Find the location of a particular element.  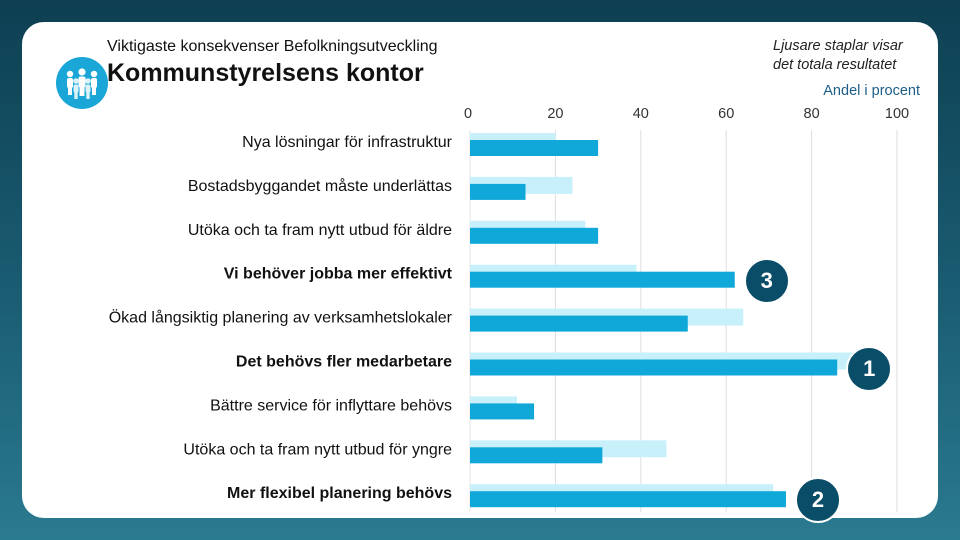

x-tick-label: 20 is located at coordinates (555, 114).